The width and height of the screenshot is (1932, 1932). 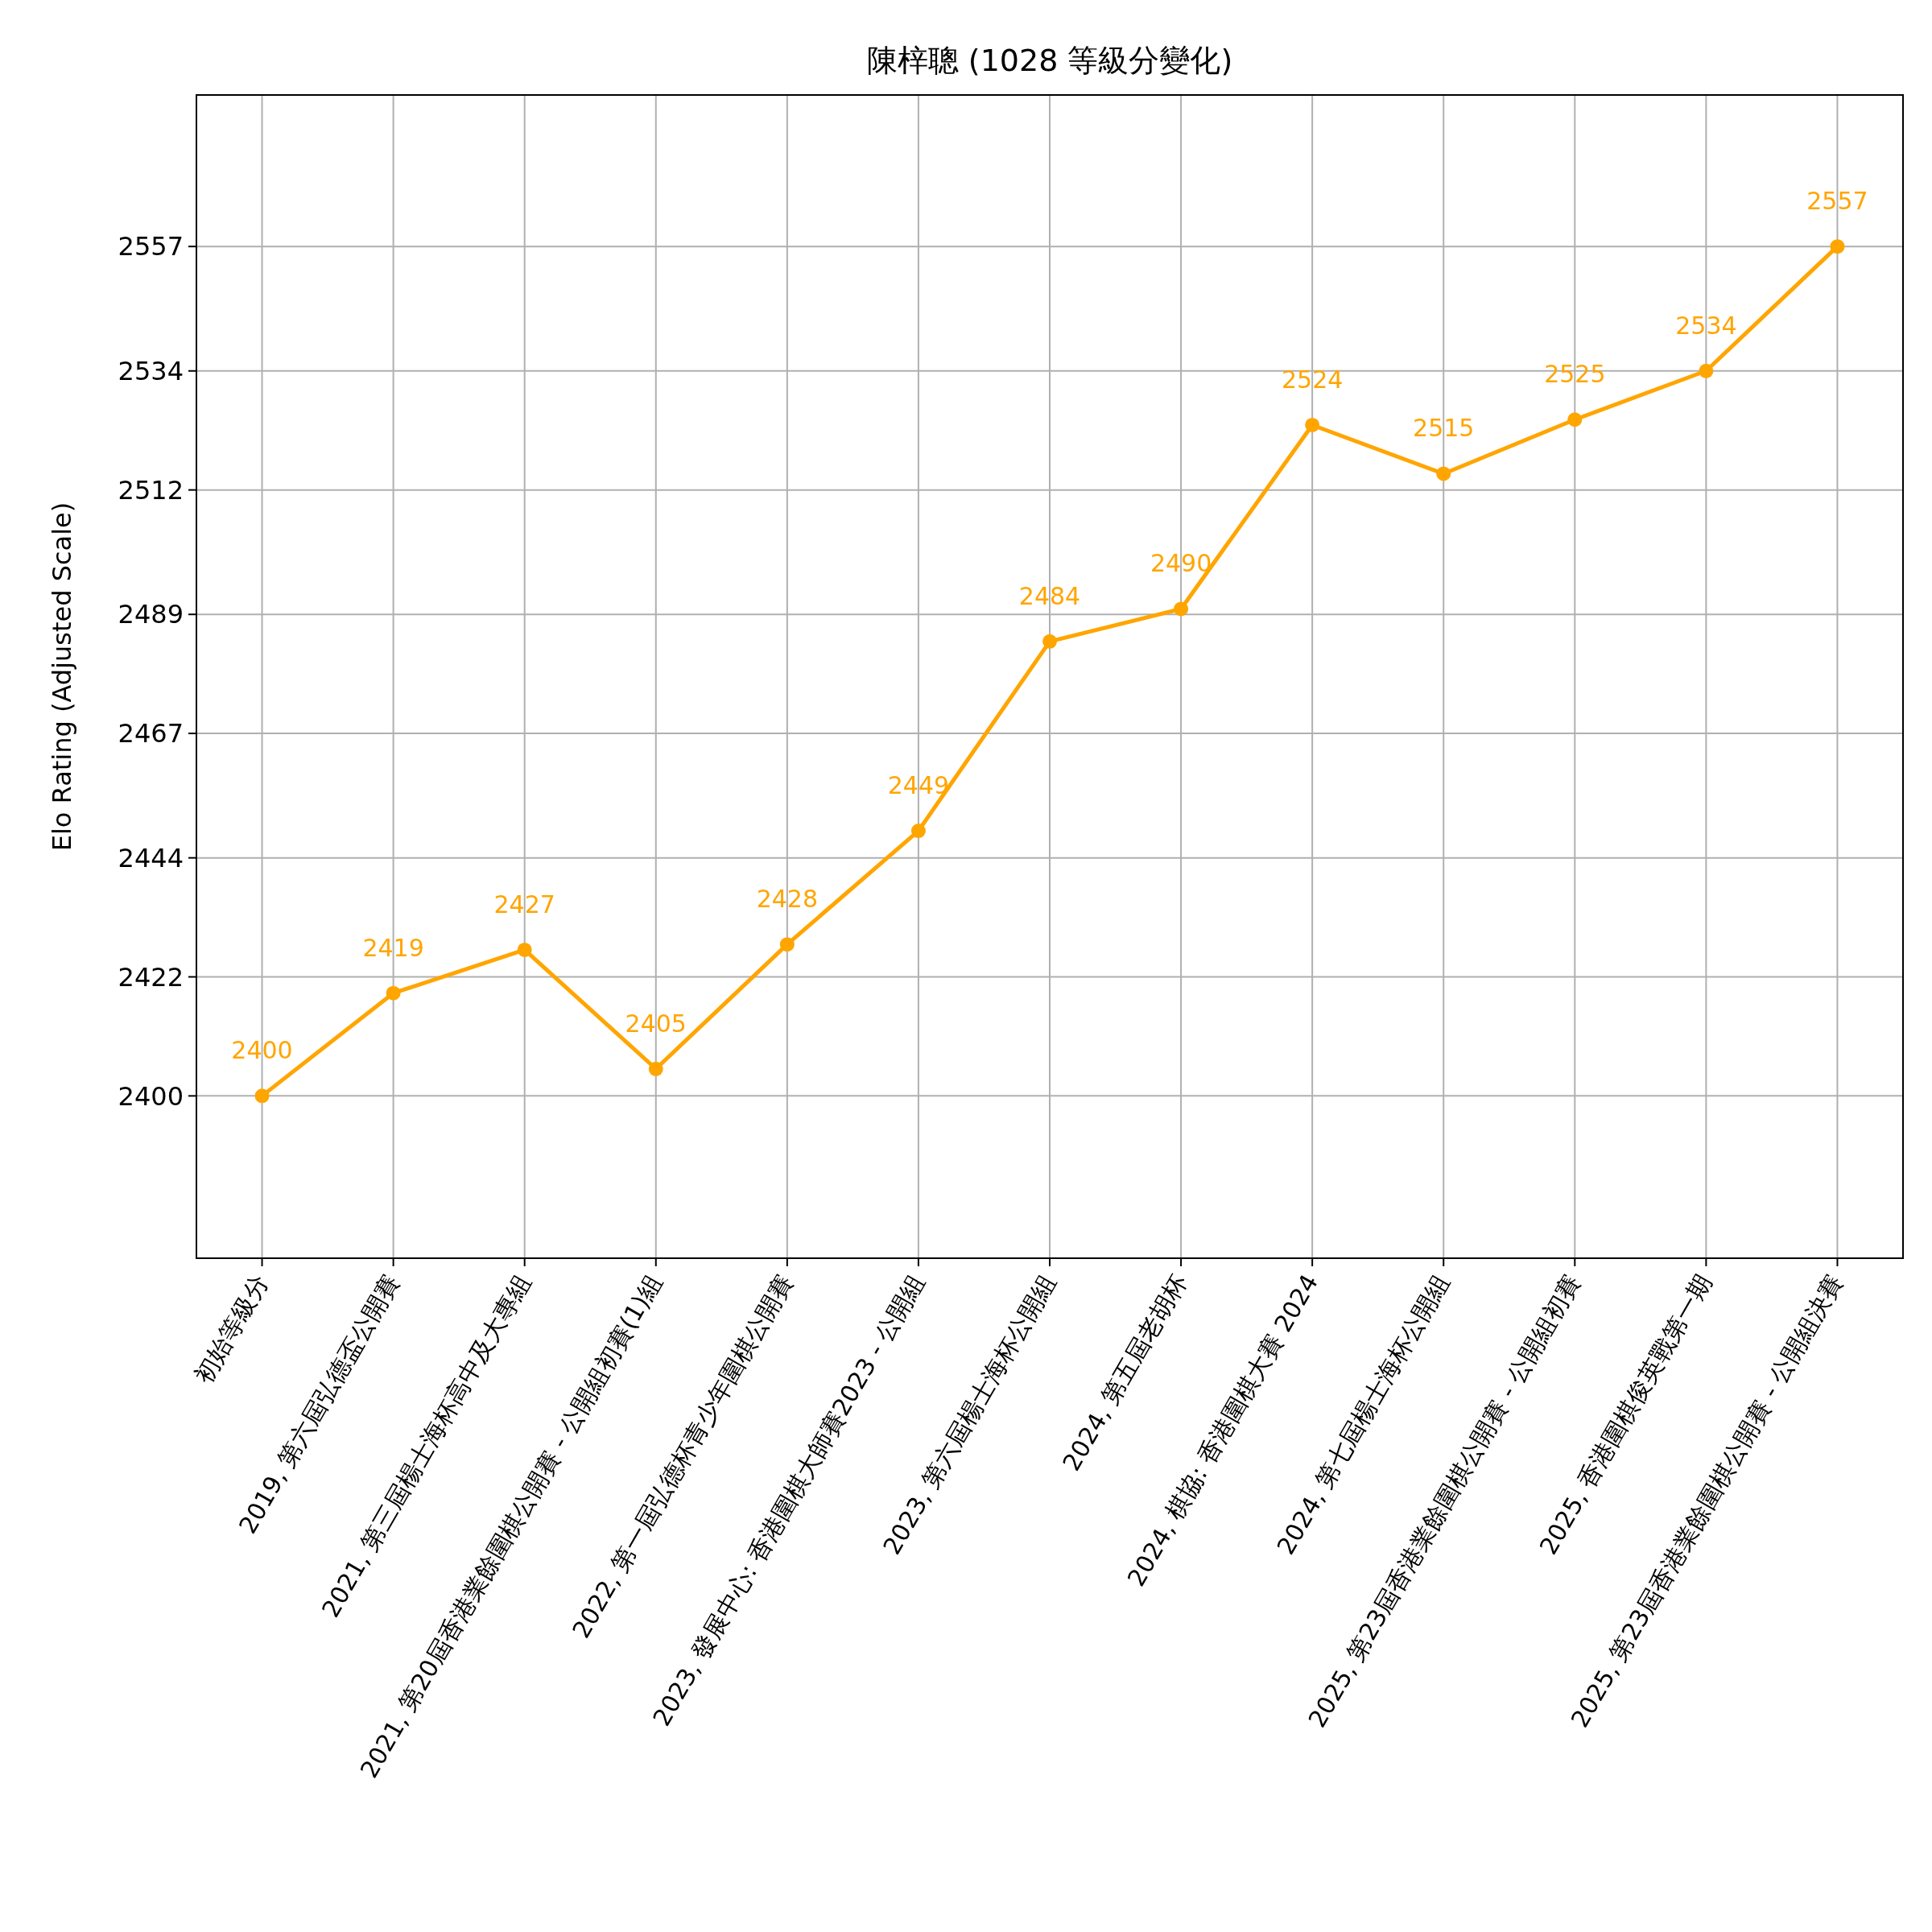 I want to click on data-label: 2524, so click(x=1312, y=379).